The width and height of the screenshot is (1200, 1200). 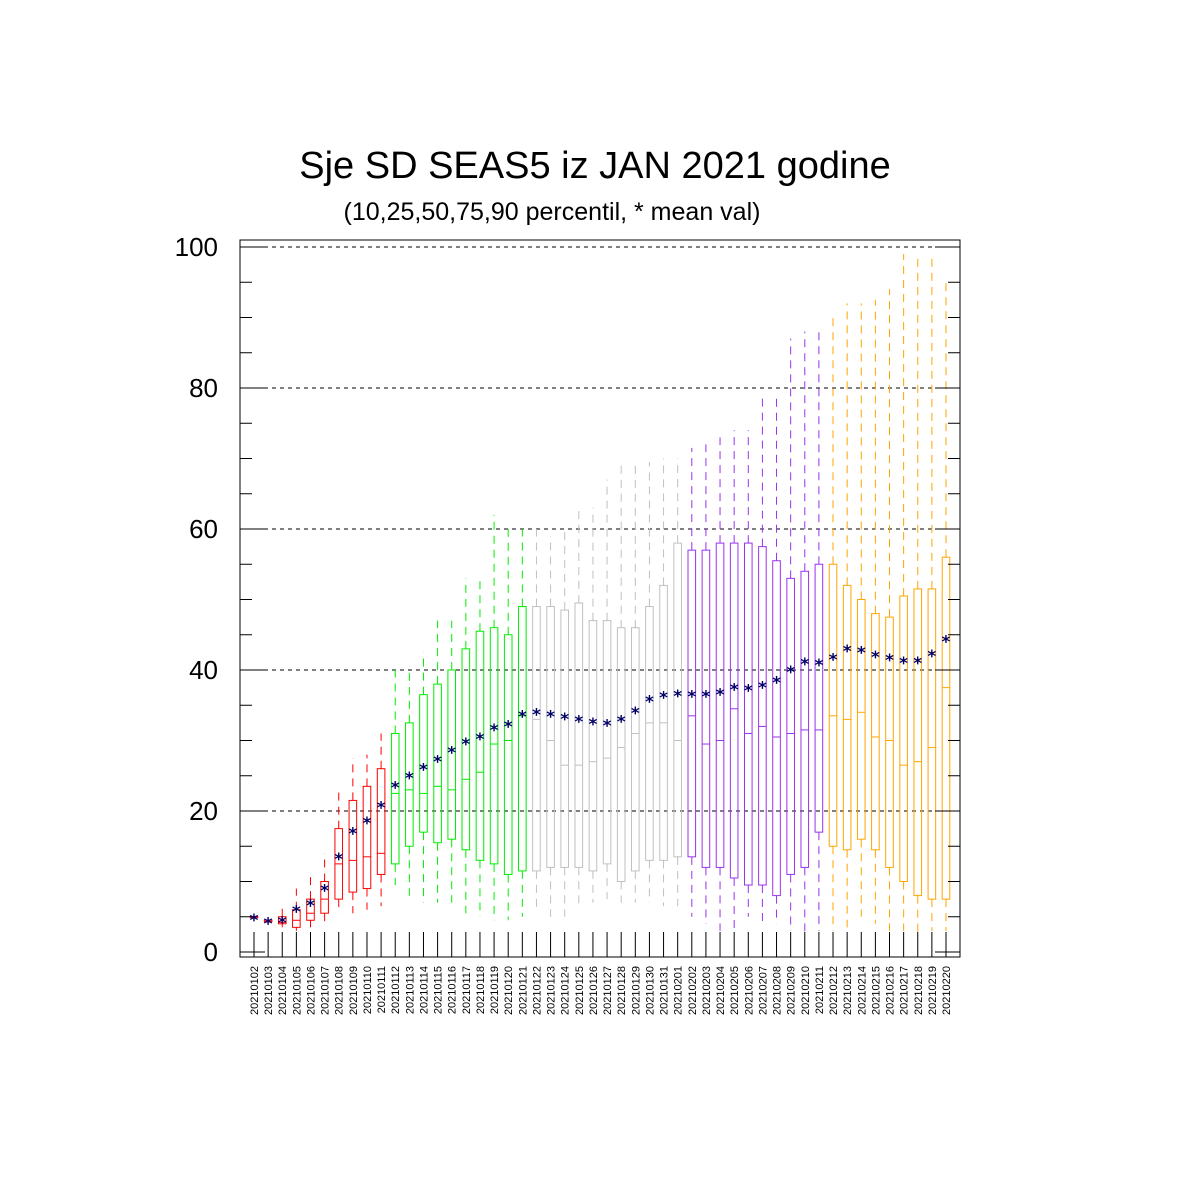 What do you see at coordinates (707, 990) in the screenshot?
I see `x-tick-label: 20210203` at bounding box center [707, 990].